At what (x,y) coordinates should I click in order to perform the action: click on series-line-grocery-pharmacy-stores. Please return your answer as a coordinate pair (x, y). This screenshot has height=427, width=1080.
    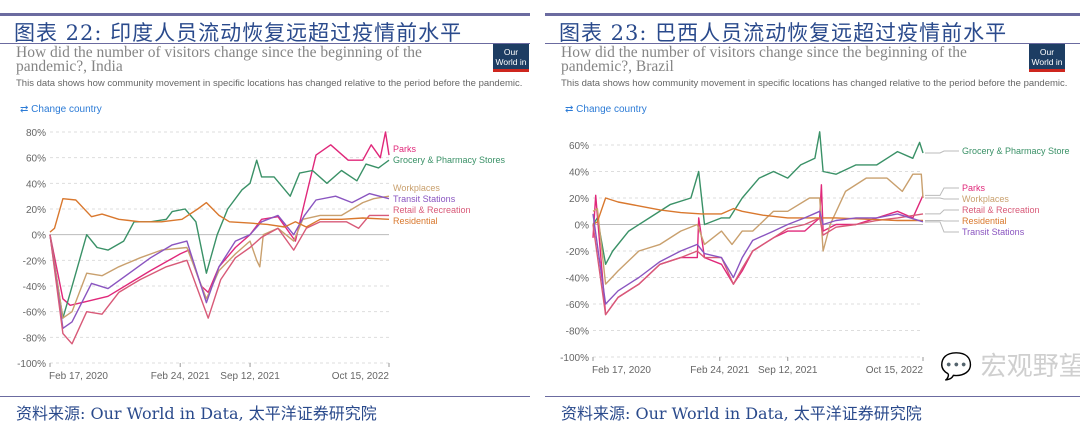
    Looking at the image, I should click on (219, 239).